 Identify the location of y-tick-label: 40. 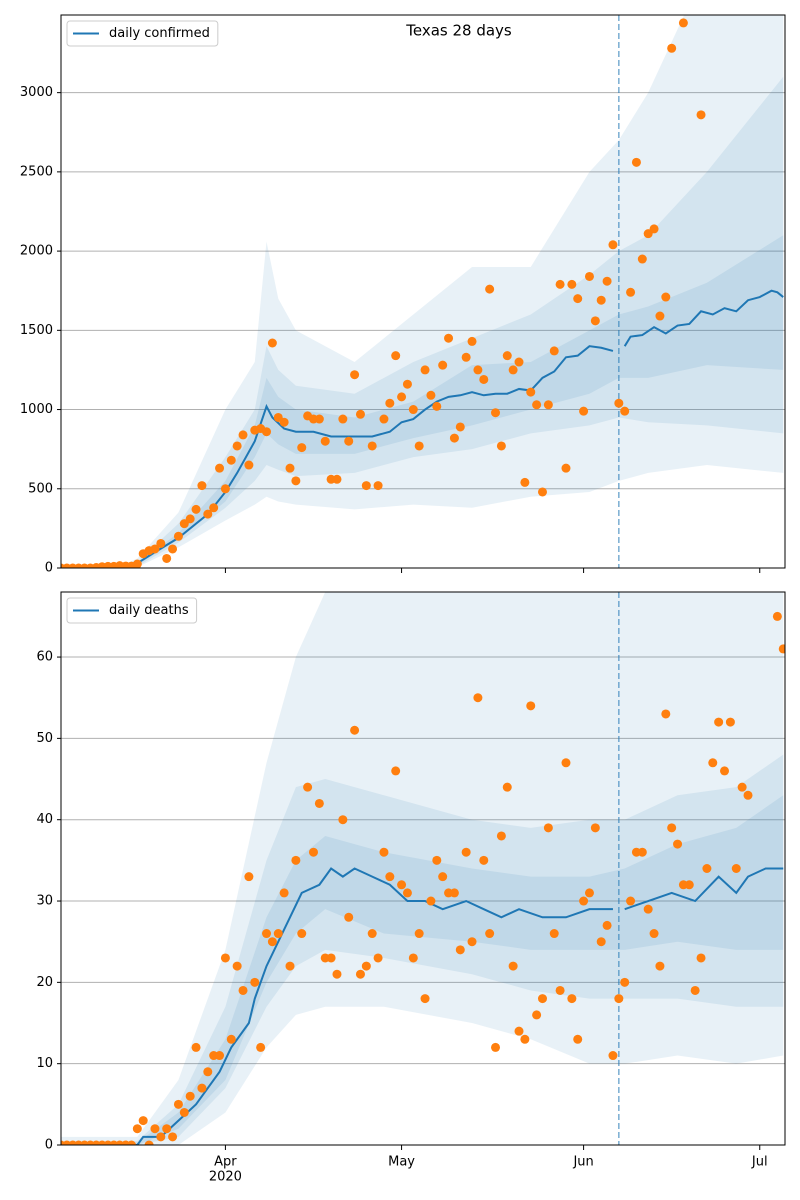
(44, 819).